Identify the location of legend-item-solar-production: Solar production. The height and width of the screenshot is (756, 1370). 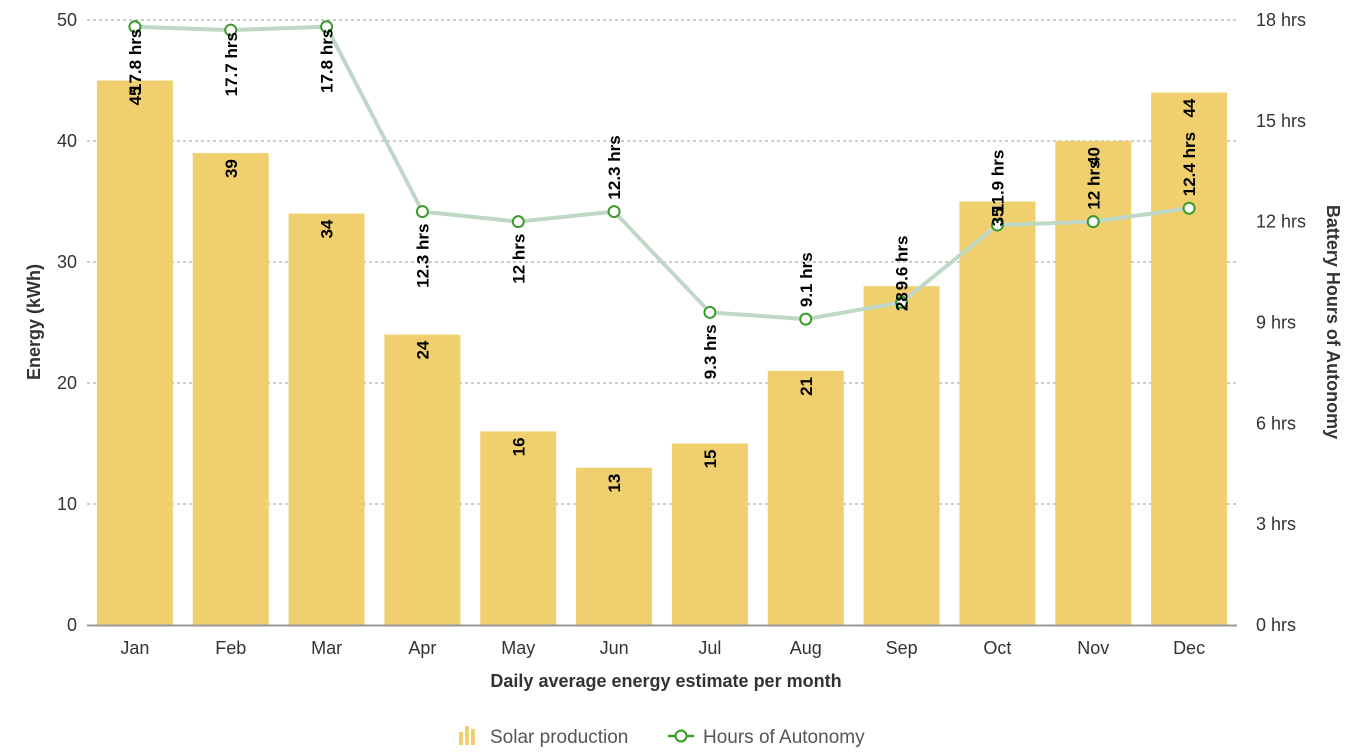
(543, 737).